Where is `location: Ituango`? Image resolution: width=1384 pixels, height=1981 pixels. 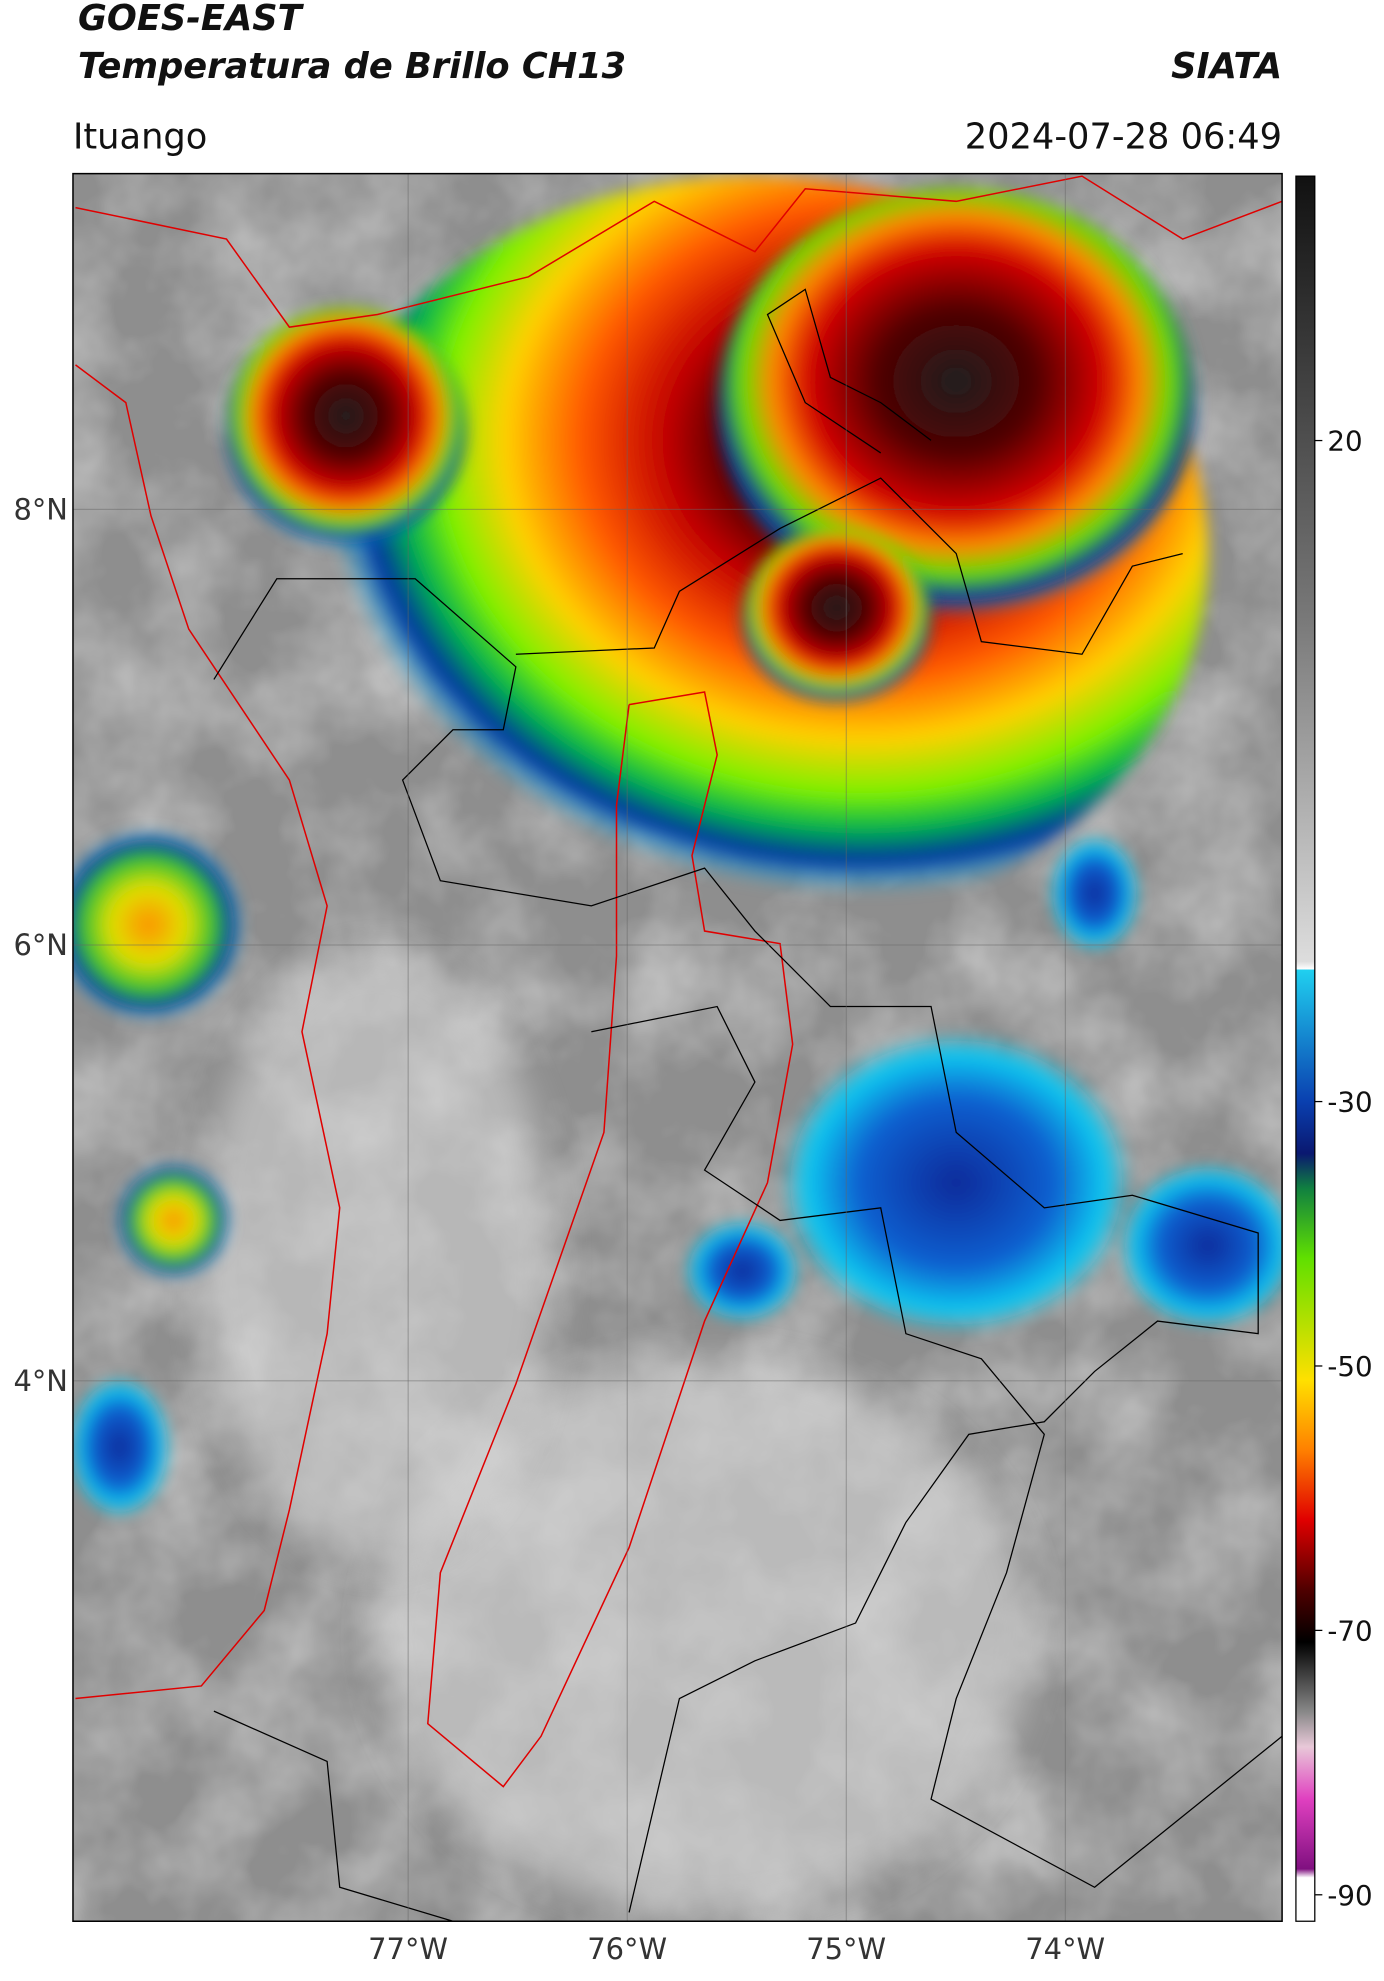 location: Ituango is located at coordinates (140, 136).